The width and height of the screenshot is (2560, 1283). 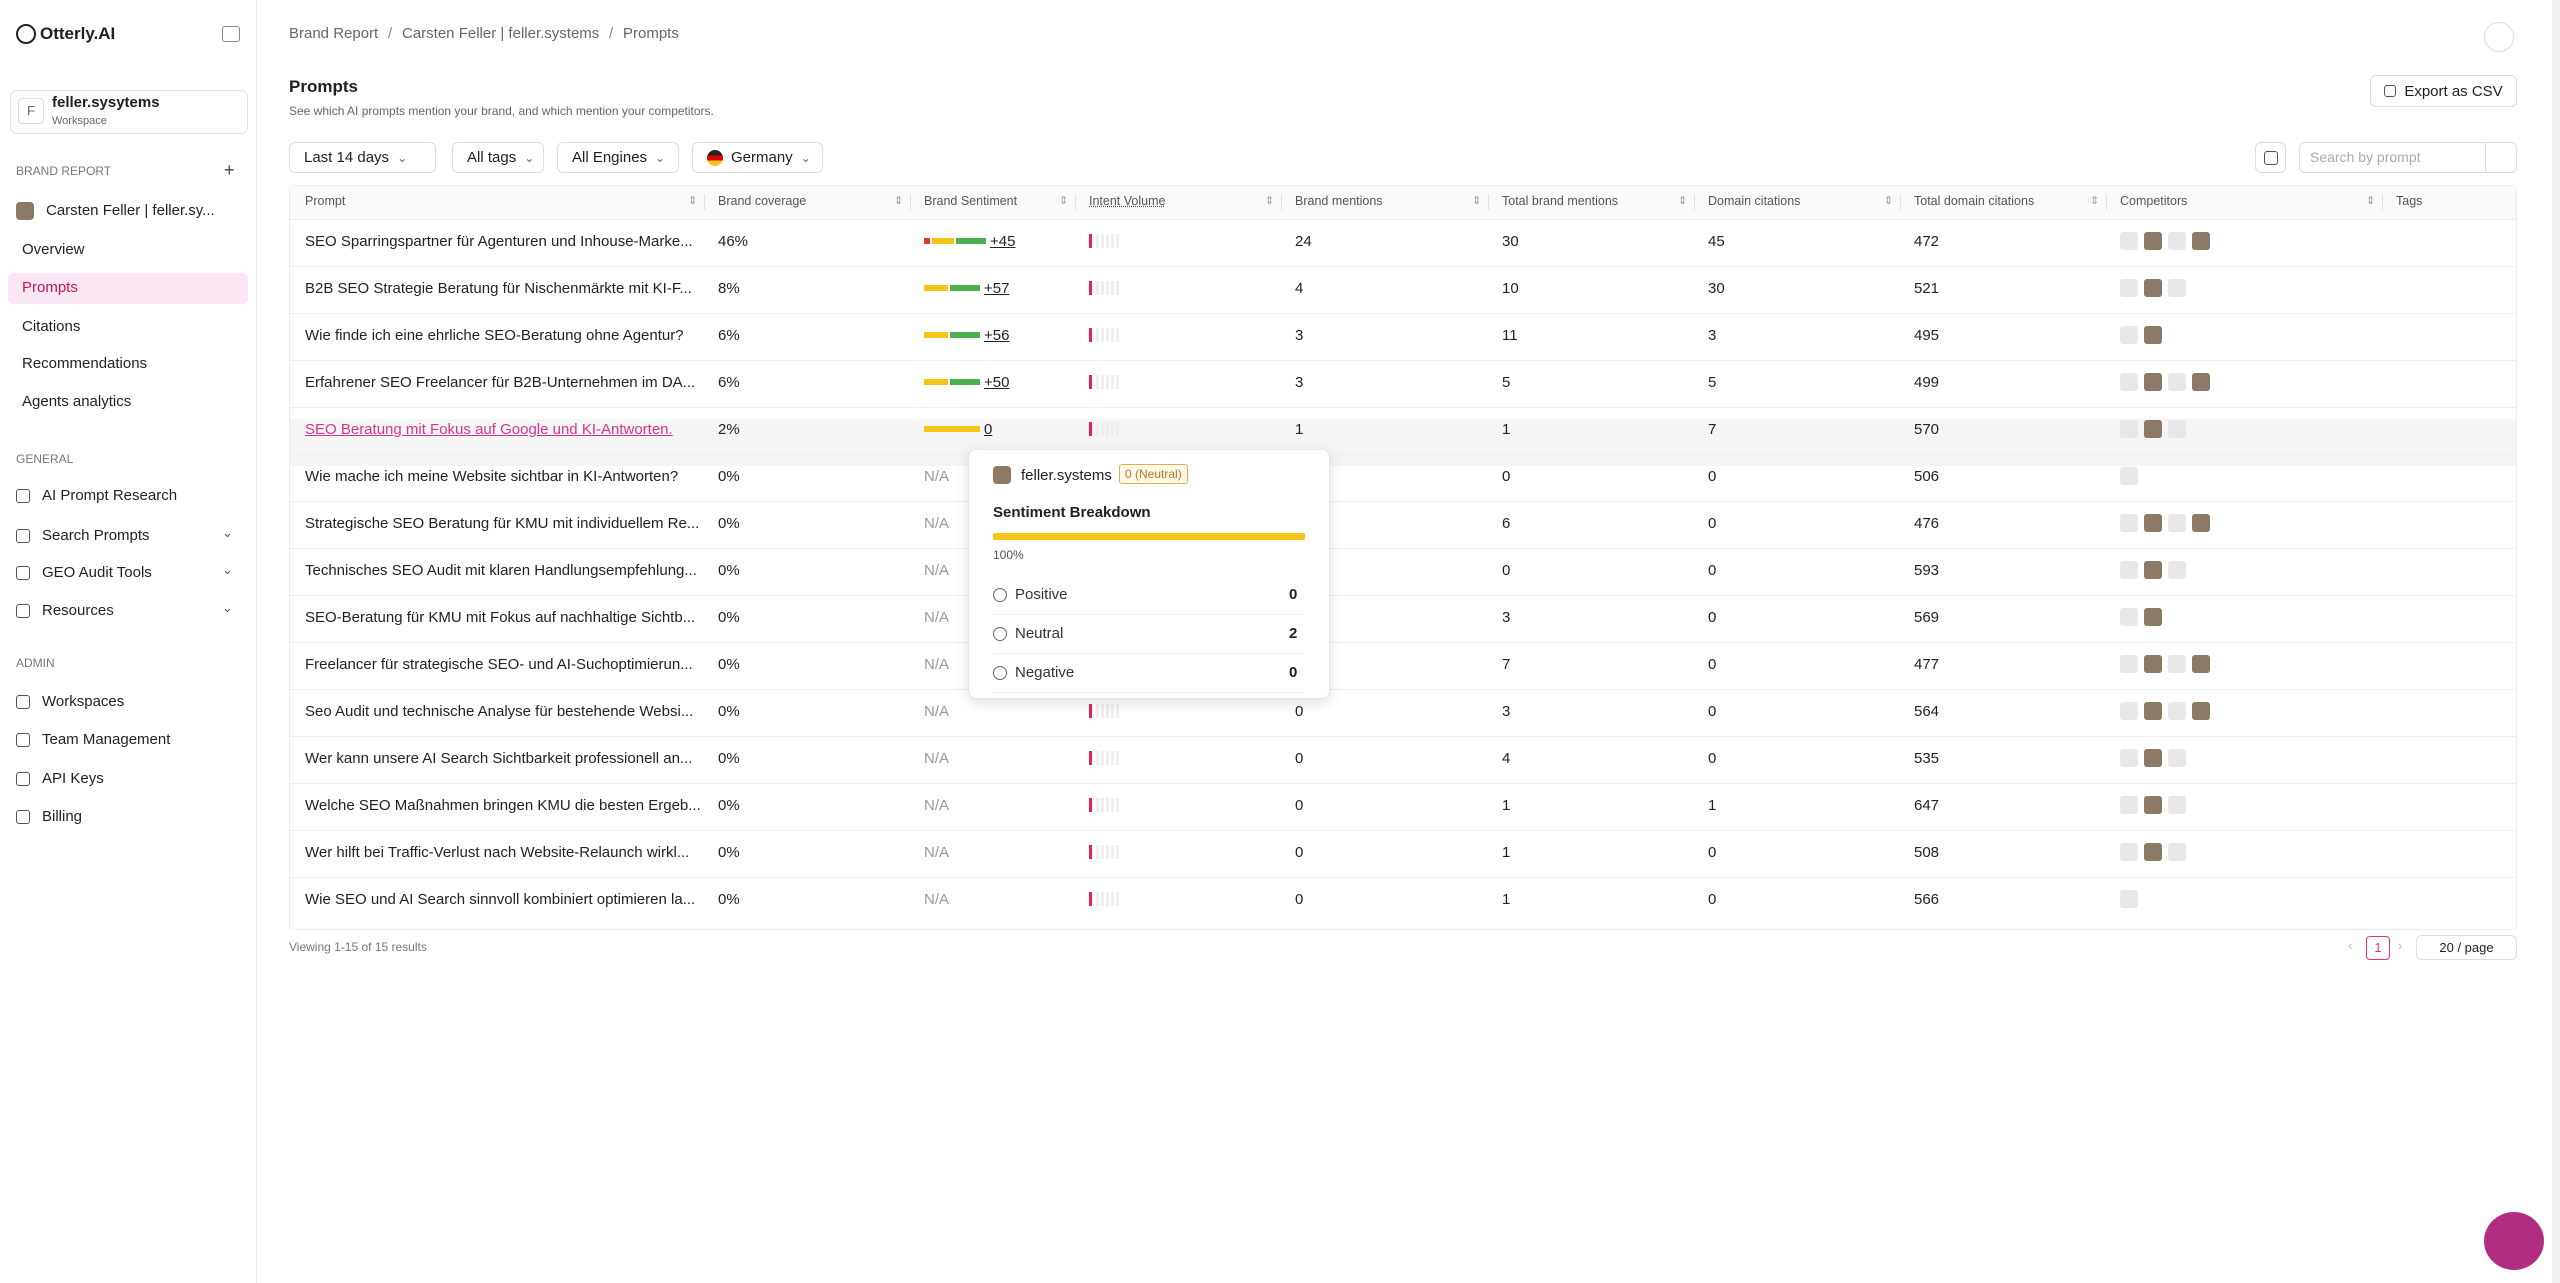 I want to click on nav-item: Prompts, so click(x=50, y=287).